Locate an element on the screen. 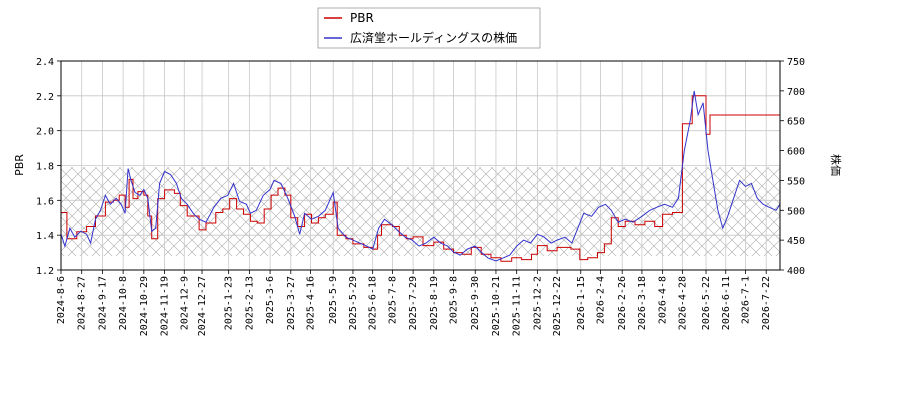 The width and height of the screenshot is (900, 400). legend-box is located at coordinates (429, 28).